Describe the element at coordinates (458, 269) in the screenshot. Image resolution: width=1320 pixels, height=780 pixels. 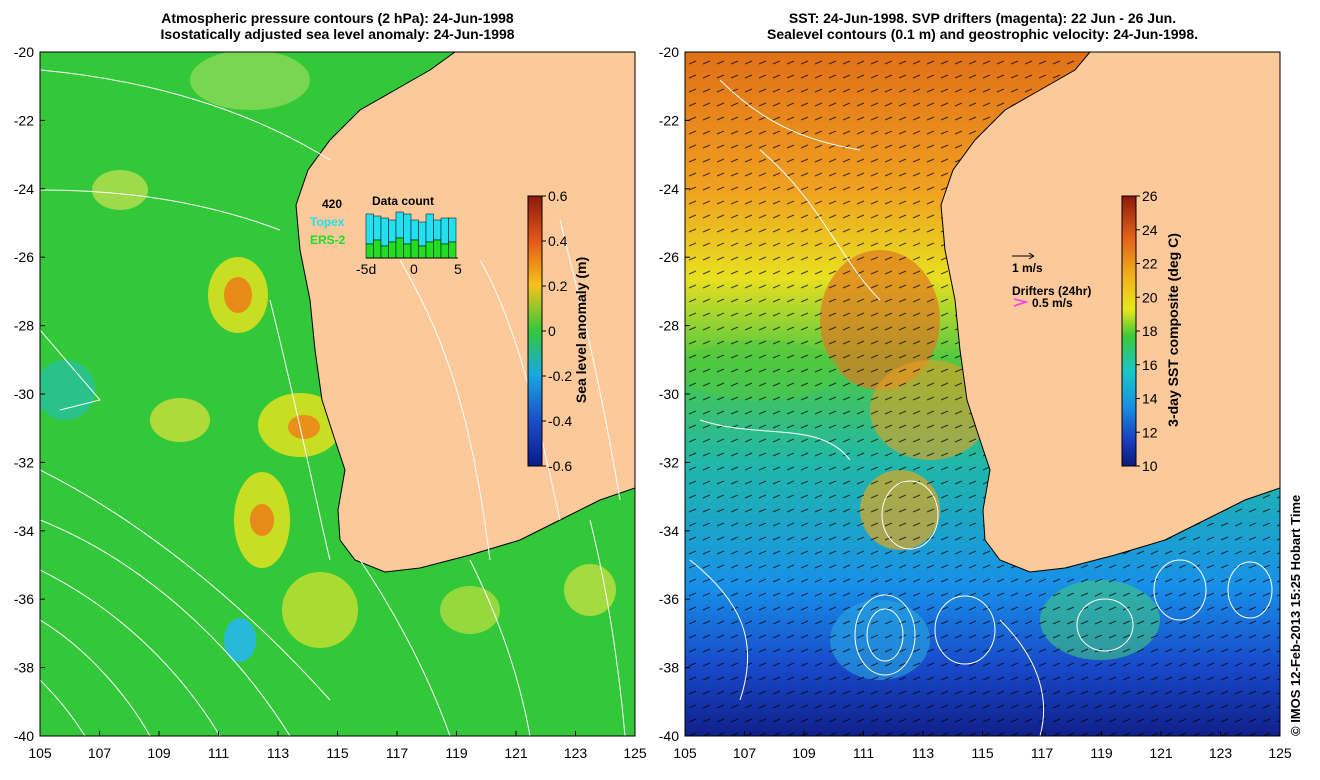
I see `inset-tick-5: 5` at that location.